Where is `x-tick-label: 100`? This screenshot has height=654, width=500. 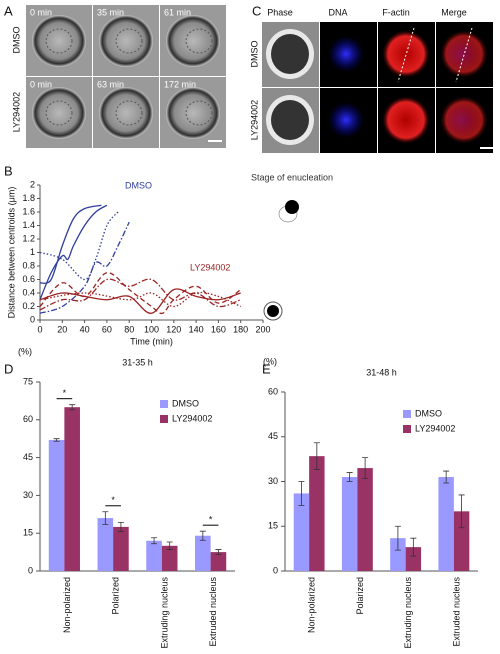 x-tick-label: 100 is located at coordinates (151, 329).